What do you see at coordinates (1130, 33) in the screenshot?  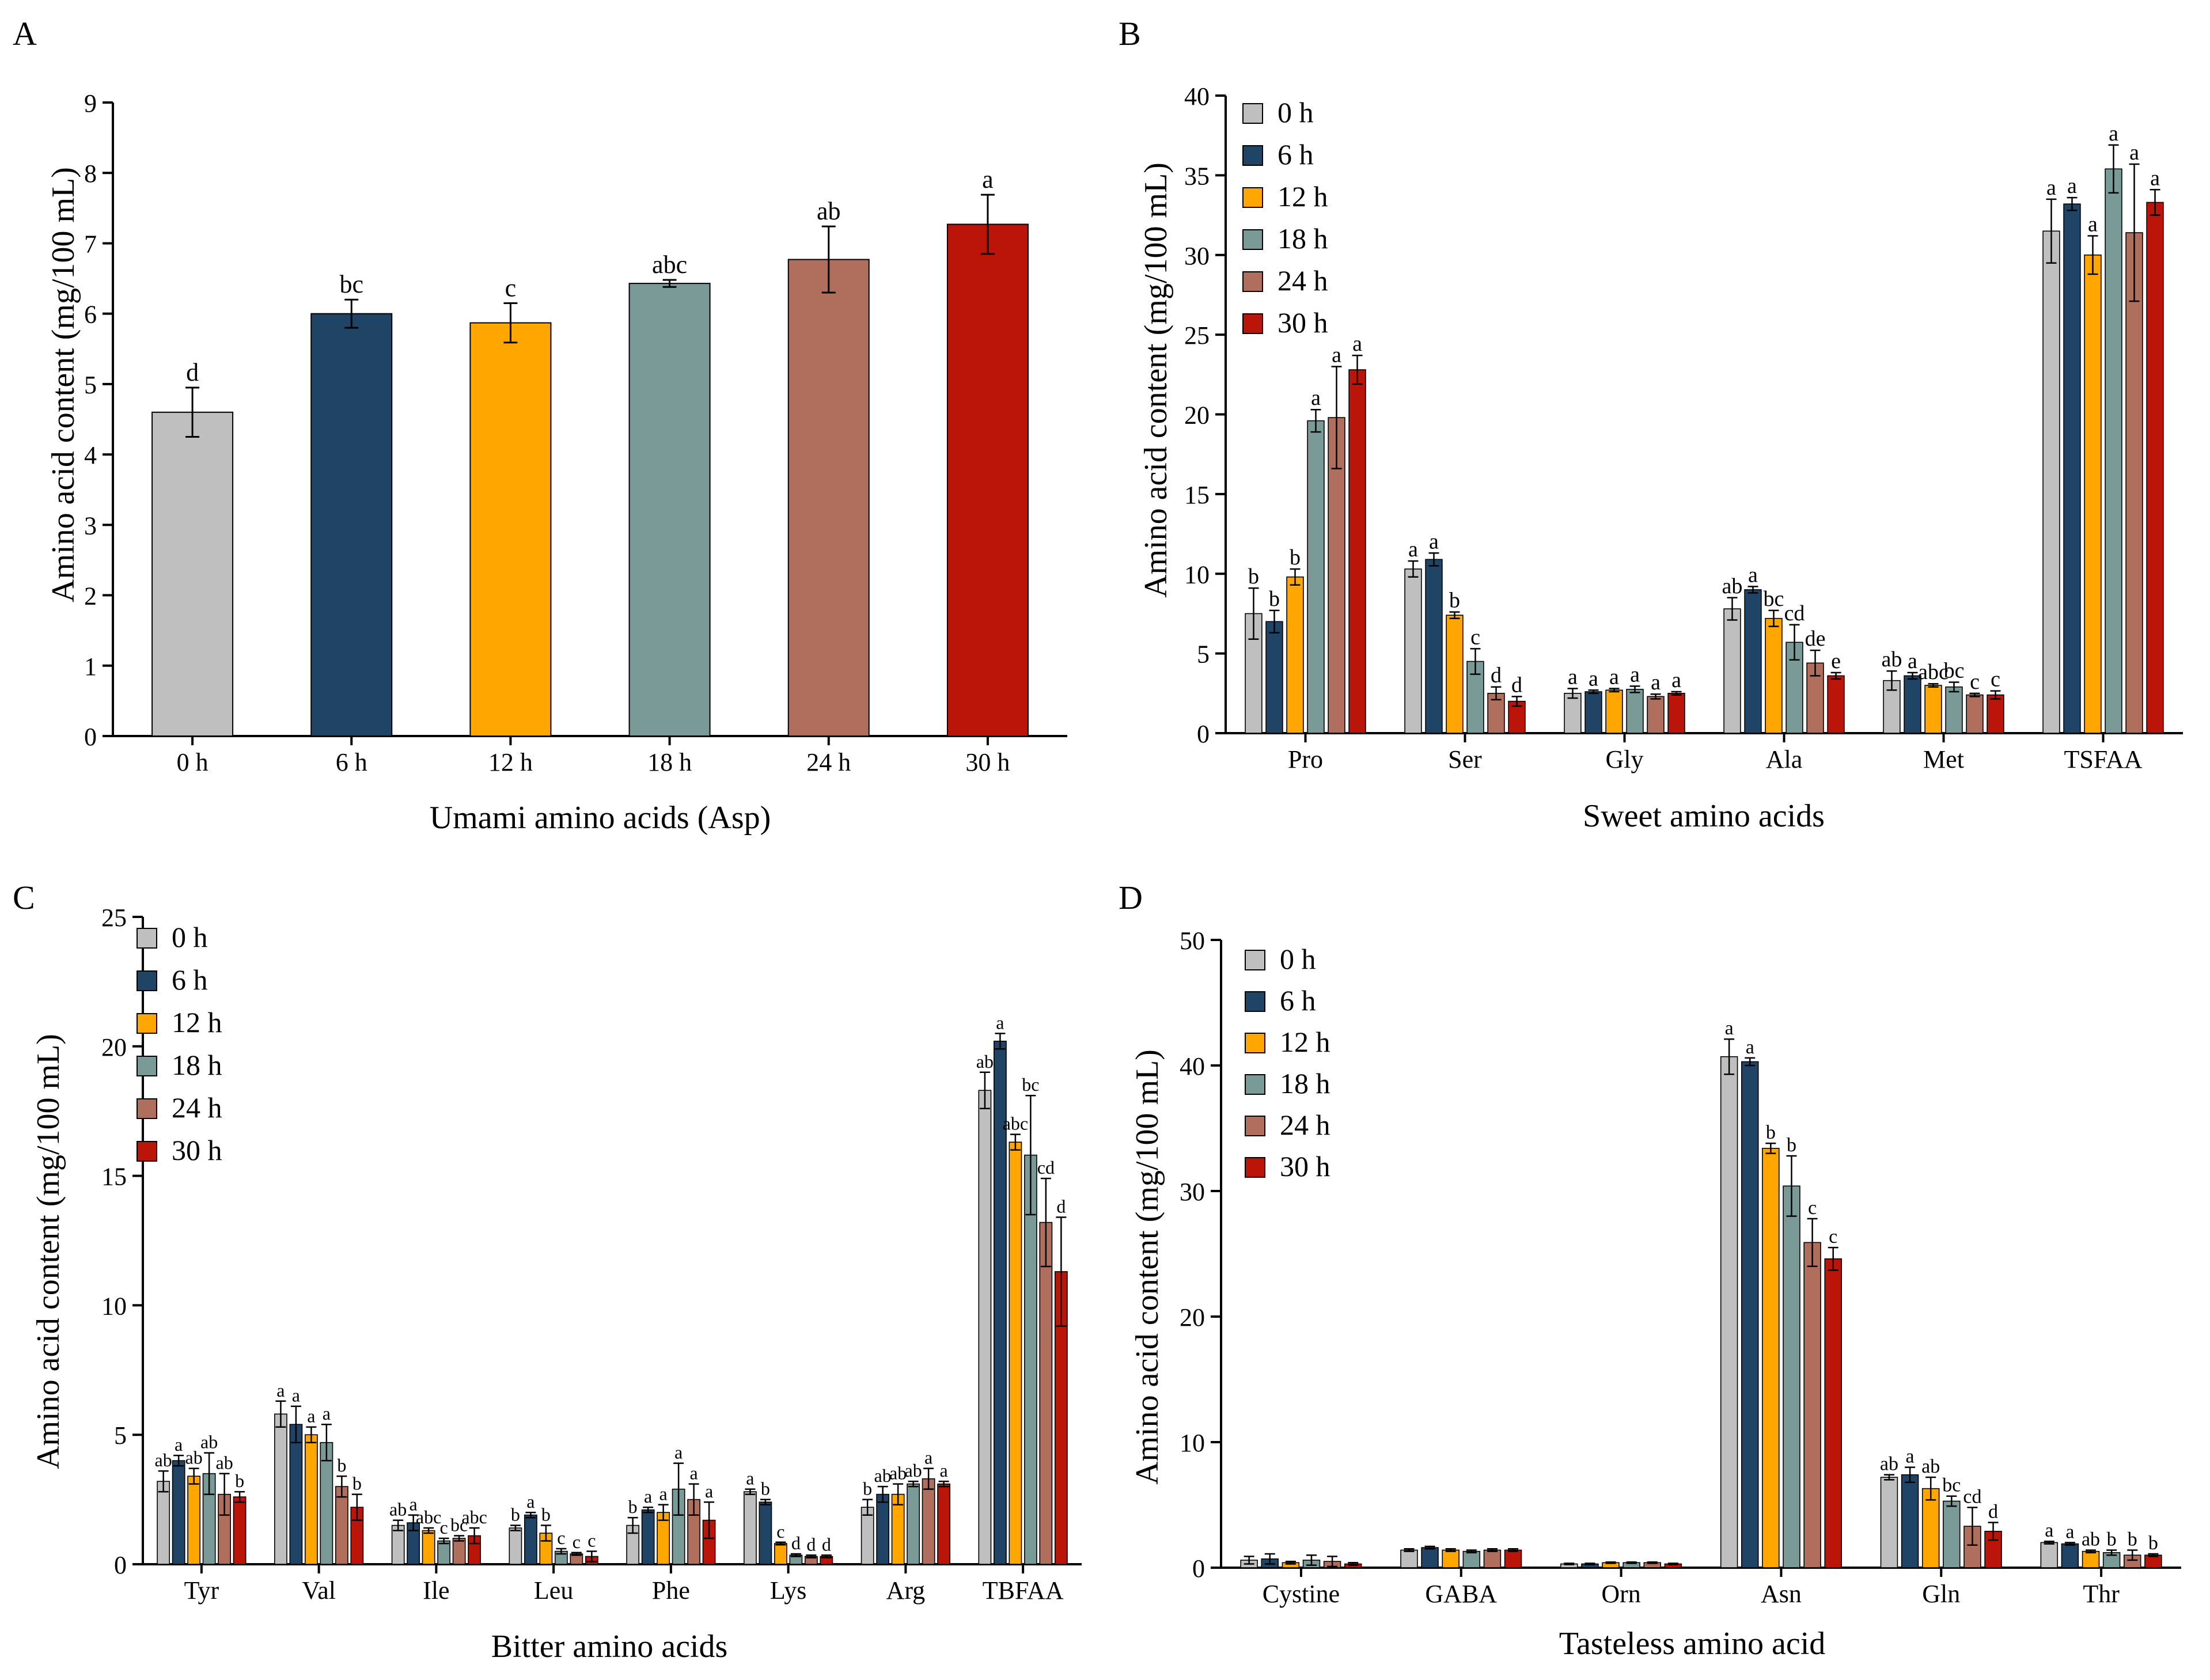 I see `panel-letter-b: B` at bounding box center [1130, 33].